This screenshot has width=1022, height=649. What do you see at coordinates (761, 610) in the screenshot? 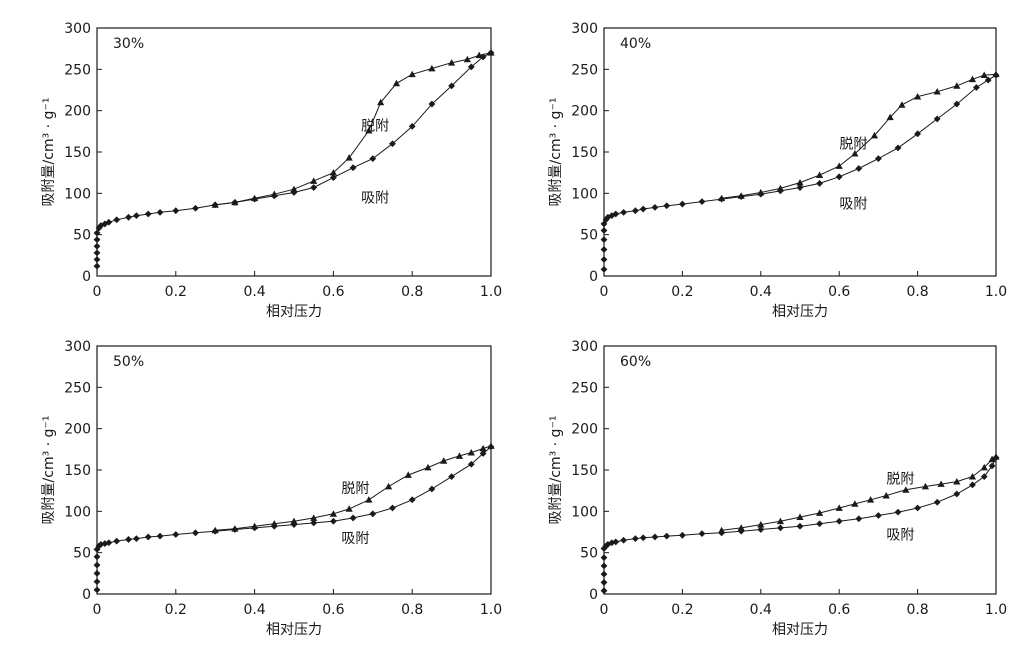
I see `x-tick-label: 0.4` at bounding box center [761, 610].